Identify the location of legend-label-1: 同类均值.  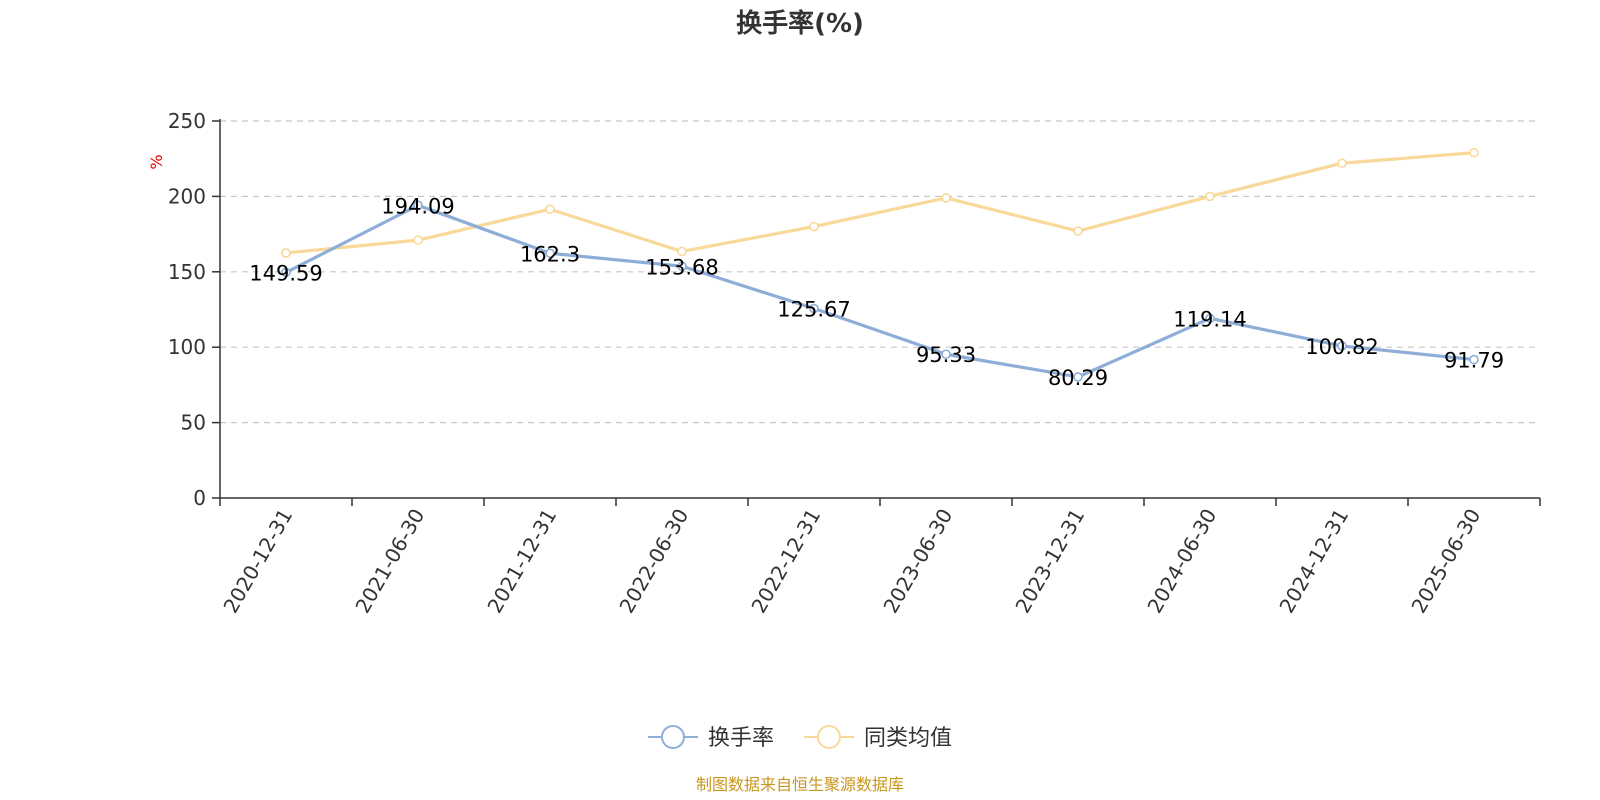
(908, 738).